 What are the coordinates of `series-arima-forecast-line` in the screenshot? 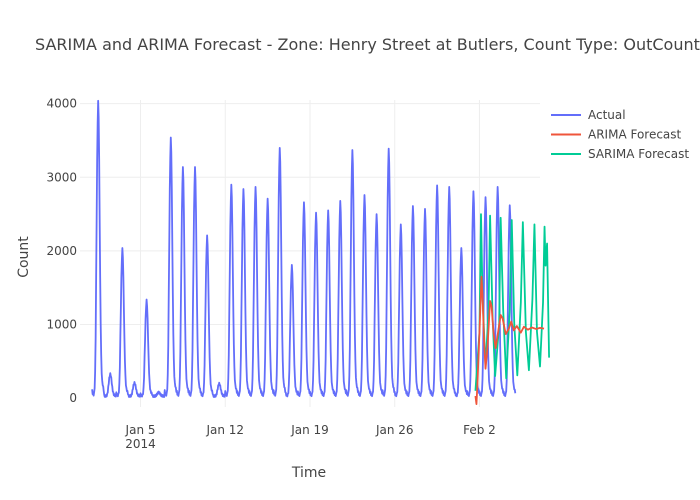 It's located at (509, 340).